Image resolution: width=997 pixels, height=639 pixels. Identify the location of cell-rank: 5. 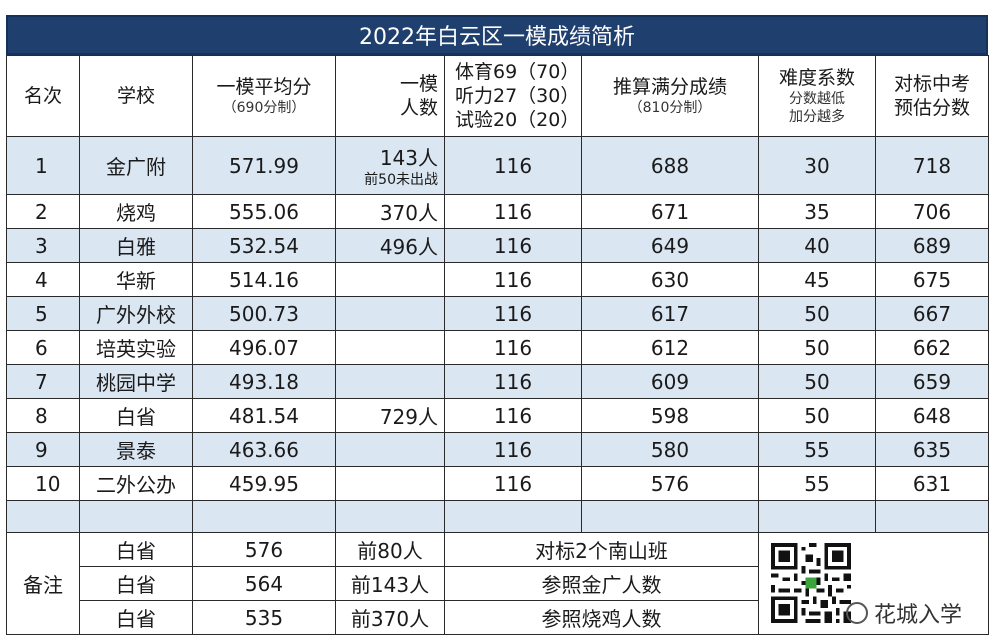
(43, 313).